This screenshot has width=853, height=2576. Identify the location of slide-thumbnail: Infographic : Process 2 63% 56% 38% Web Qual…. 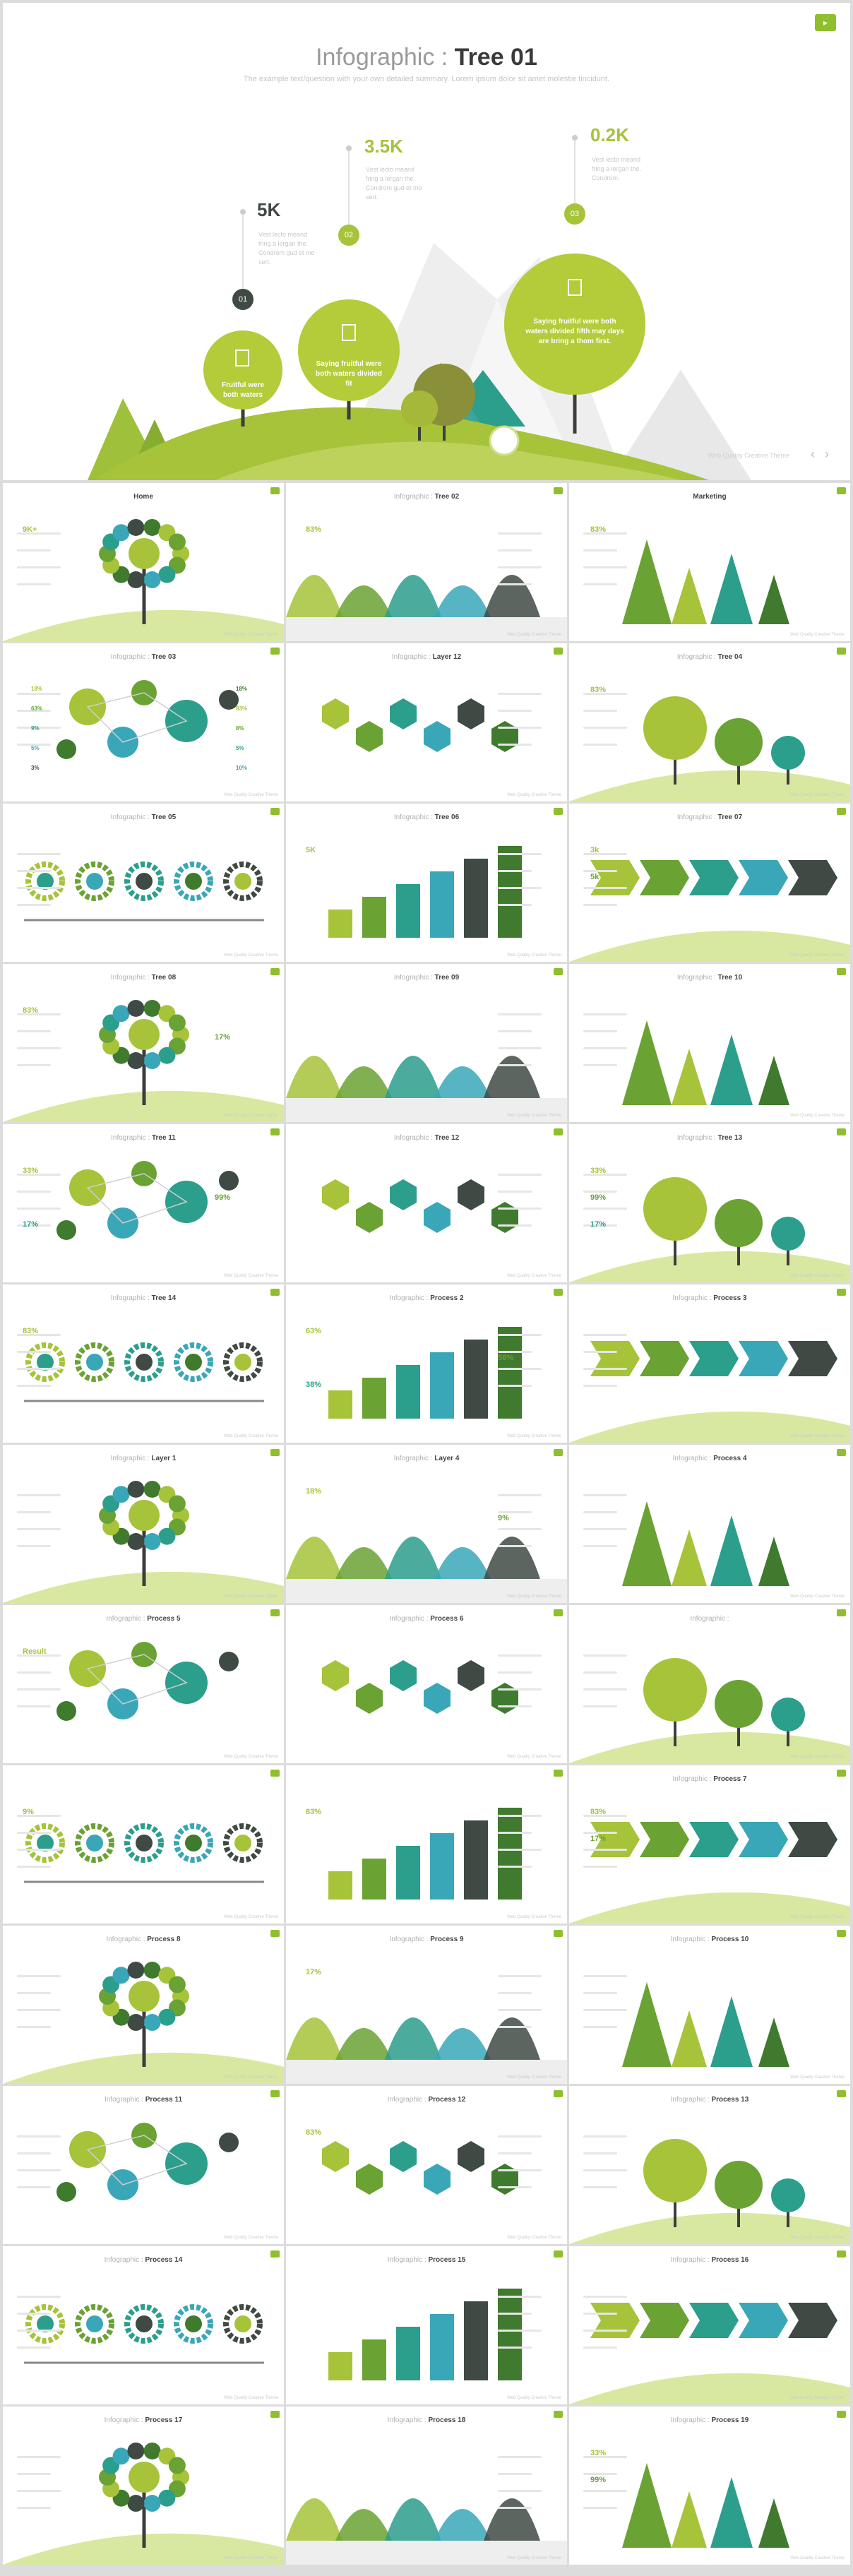
(426, 1363).